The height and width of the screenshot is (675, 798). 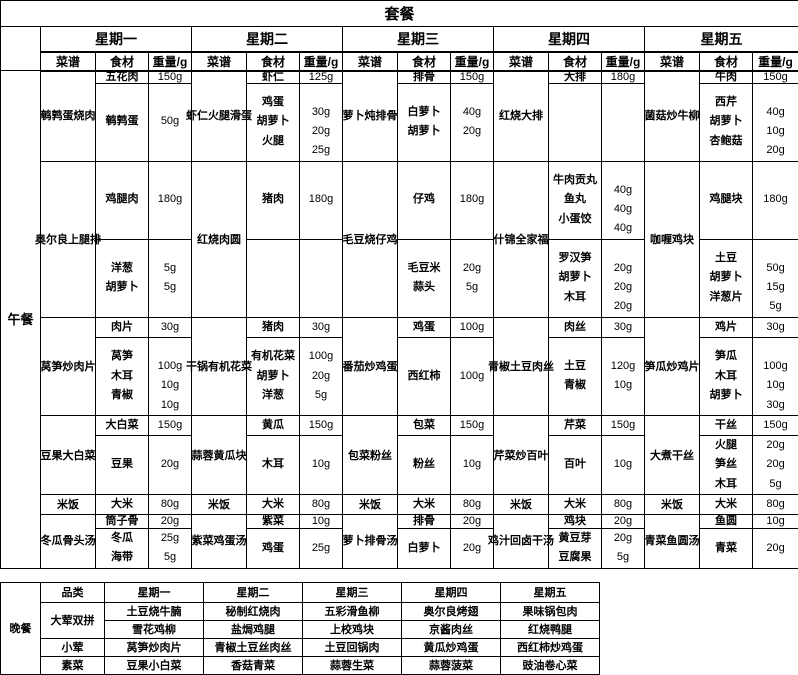 What do you see at coordinates (154, 592) in the screenshot?
I see `day-header-mon: 星期一` at bounding box center [154, 592].